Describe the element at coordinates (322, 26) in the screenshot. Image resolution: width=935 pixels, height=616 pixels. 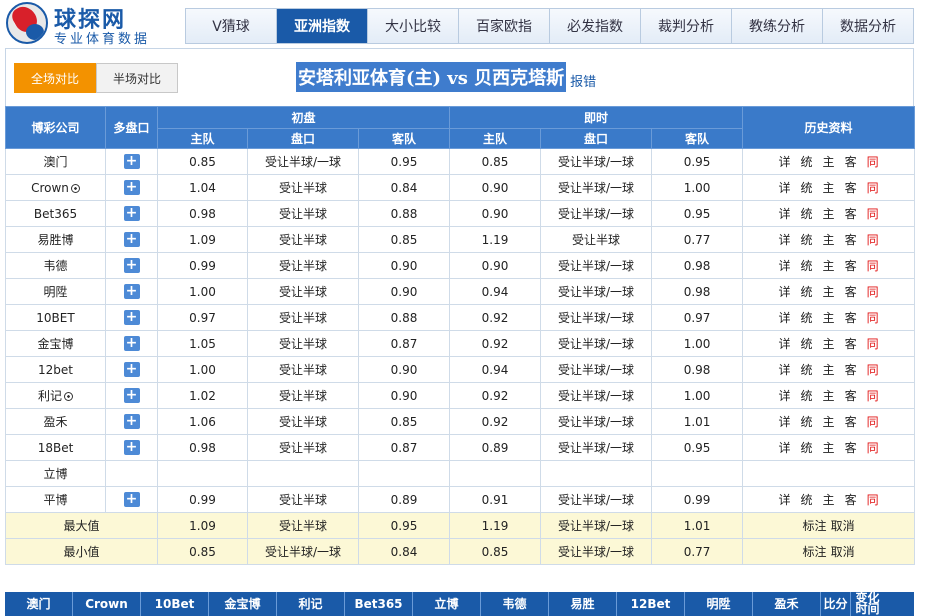
I see `nav-tab-asian-index: 亚洲指数` at that location.